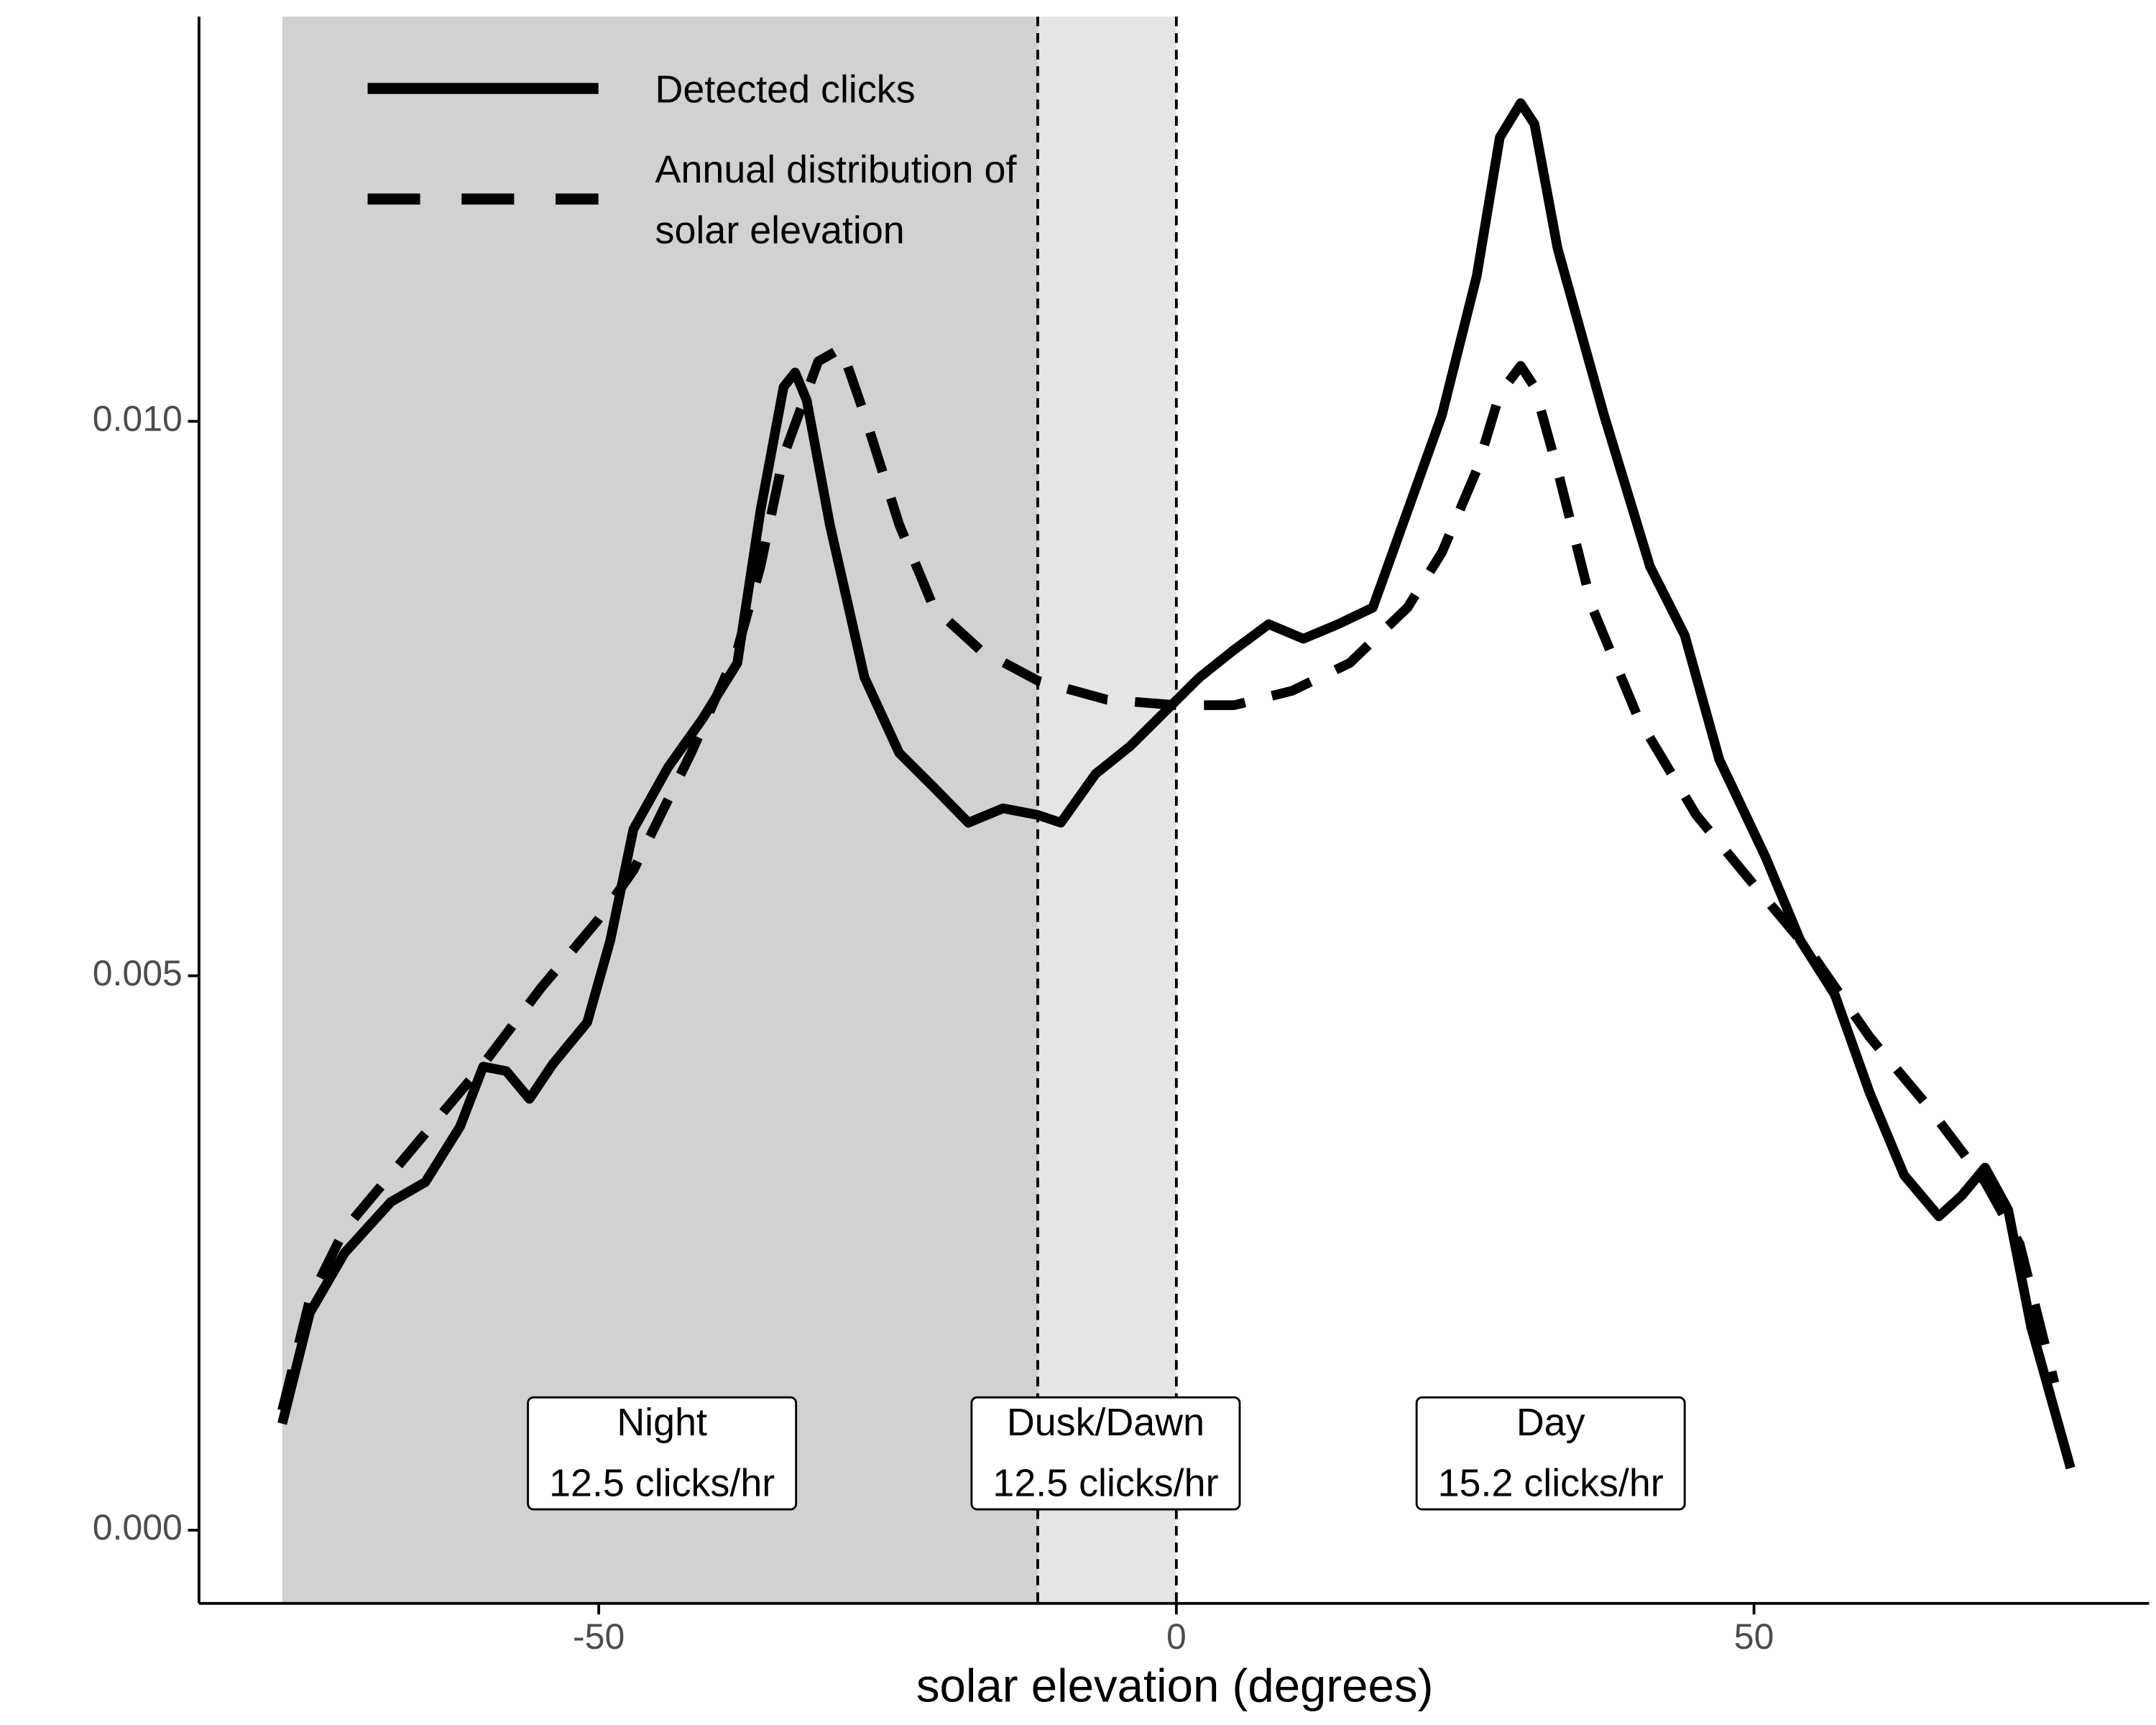 The image size is (2156, 1725). I want to click on y-tick-label: 0.010, so click(138, 418).